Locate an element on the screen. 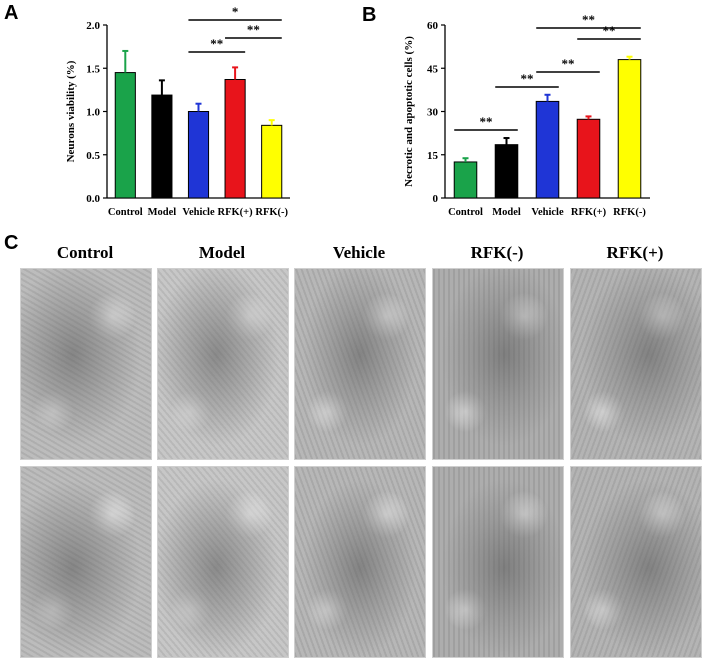 The width and height of the screenshot is (708, 662). micrograph-label: RFK(+) is located at coordinates (635, 252).